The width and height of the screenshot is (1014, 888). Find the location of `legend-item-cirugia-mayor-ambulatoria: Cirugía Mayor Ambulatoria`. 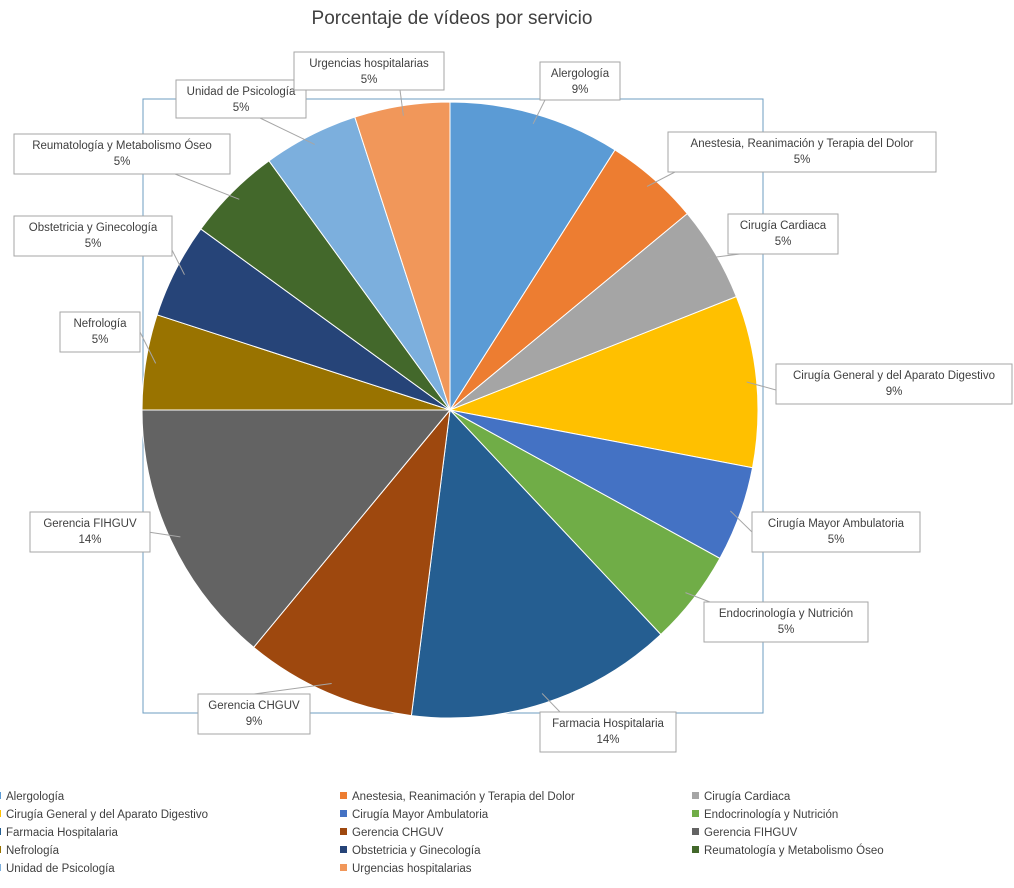

legend-item-cirugia-mayor-ambulatoria: Cirugía Mayor Ambulatoria is located at coordinates (414, 815).